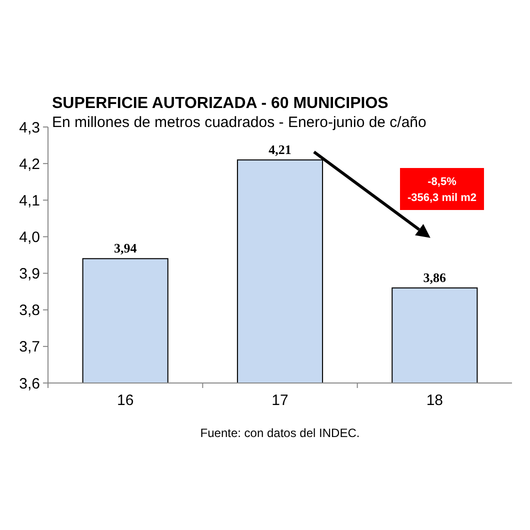 The width and height of the screenshot is (530, 530). Describe the element at coordinates (29, 311) in the screenshot. I see `y-tick-label: 3,8` at that location.